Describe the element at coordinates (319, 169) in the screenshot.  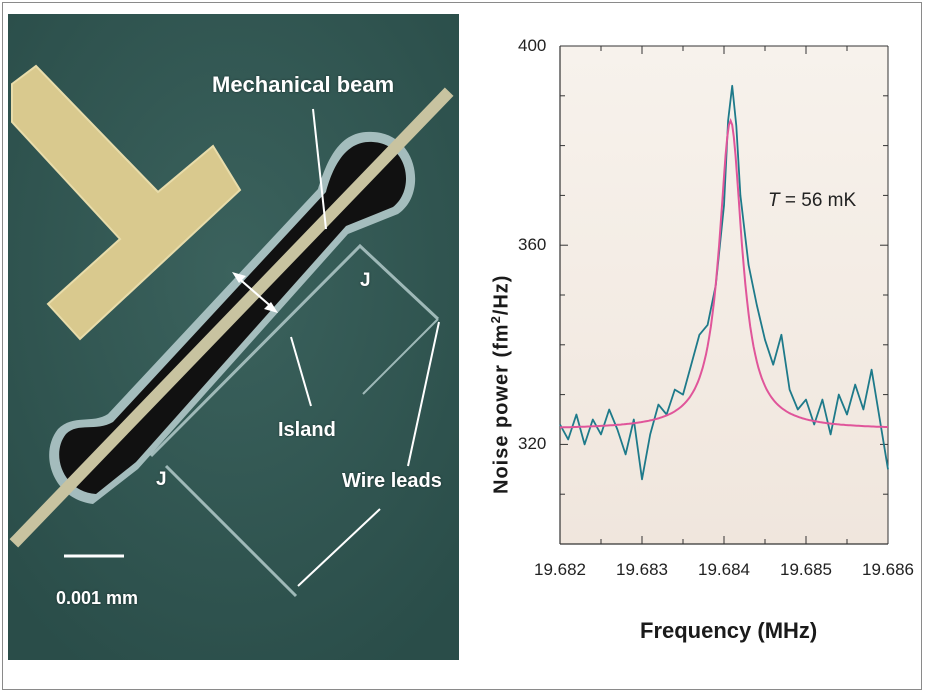
I see `beam-pointer` at that location.